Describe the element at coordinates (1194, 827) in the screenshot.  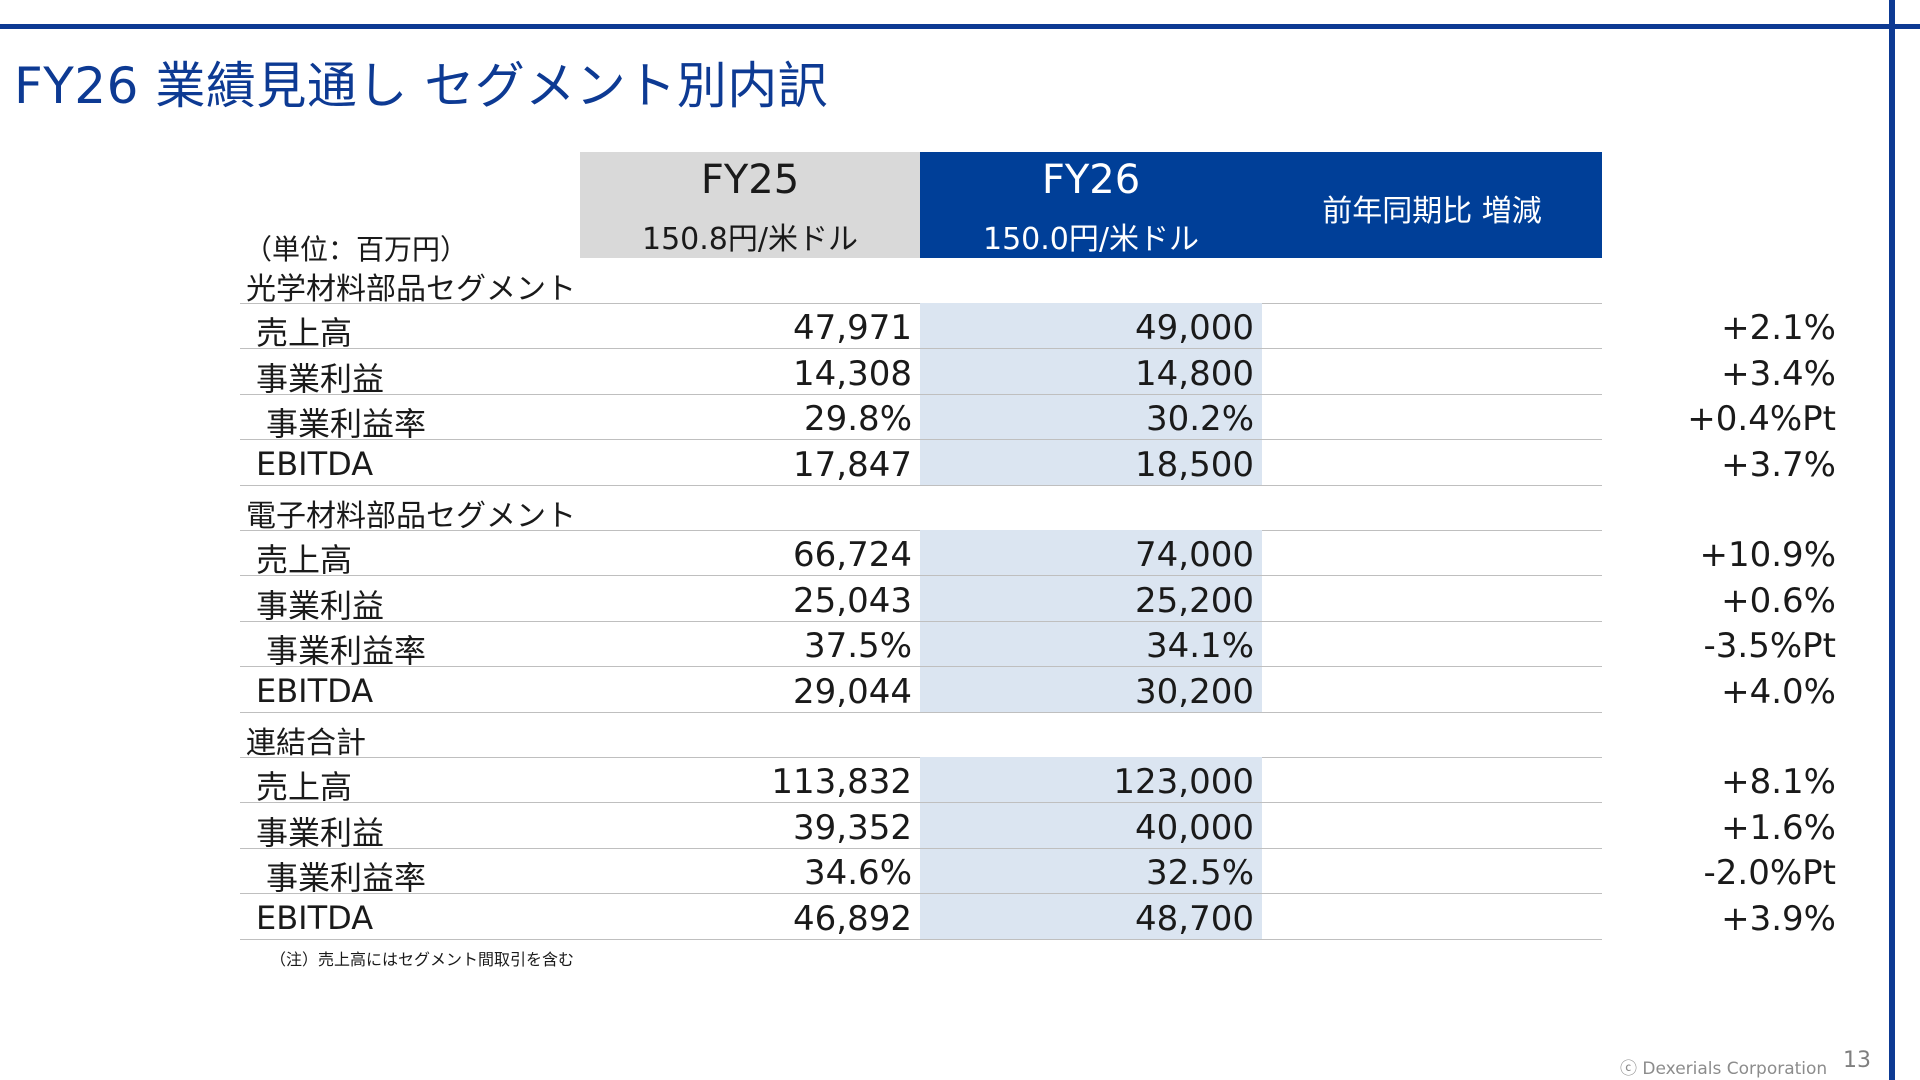
I see `fy26-value: 40,000` at that location.